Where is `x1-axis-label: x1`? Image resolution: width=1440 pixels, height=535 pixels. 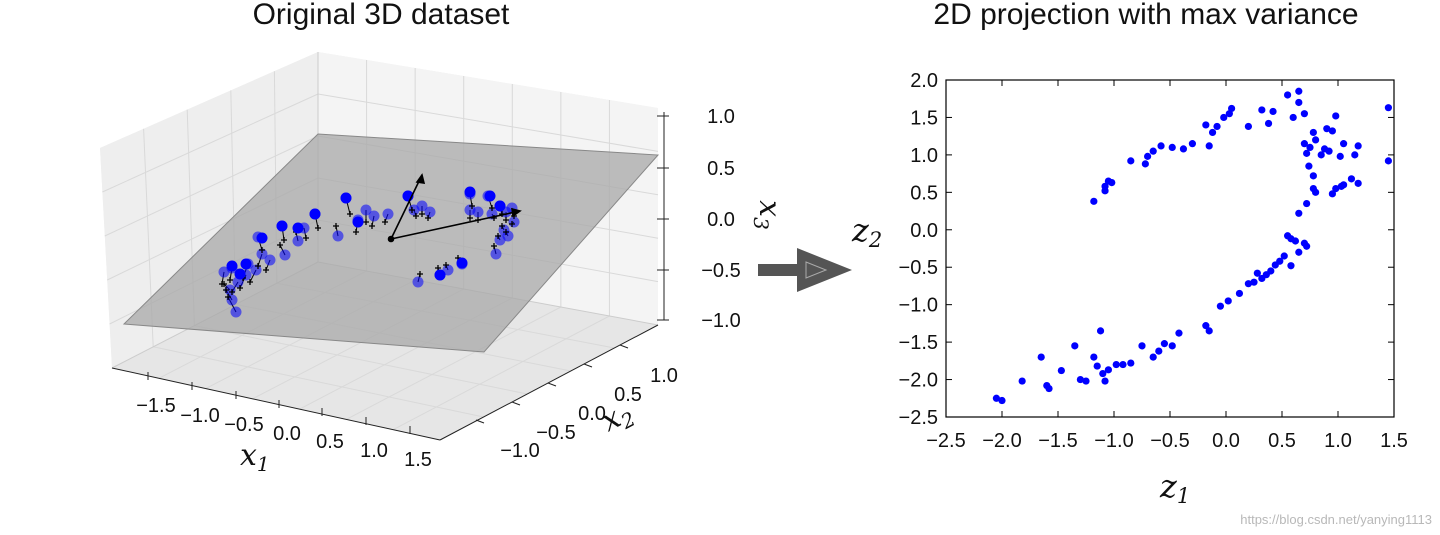
x1-axis-label: x1 is located at coordinates (255, 457).